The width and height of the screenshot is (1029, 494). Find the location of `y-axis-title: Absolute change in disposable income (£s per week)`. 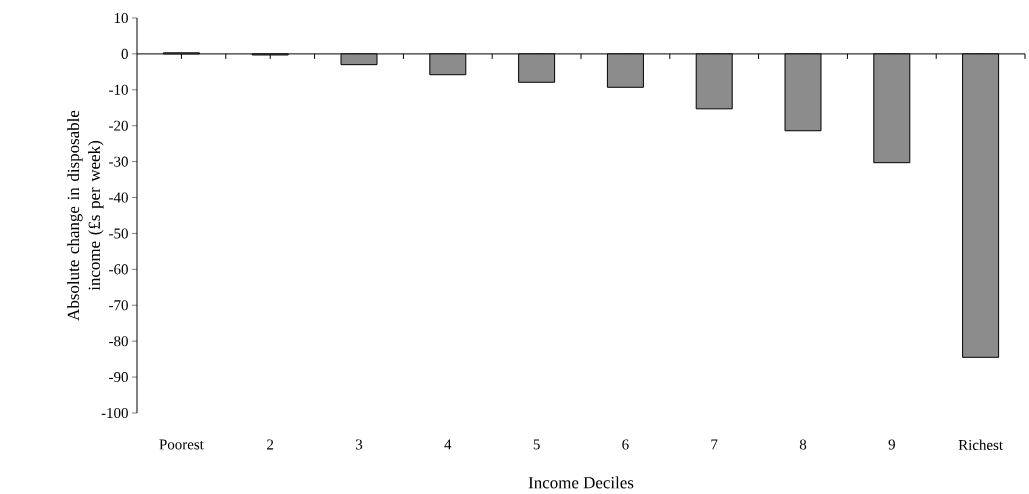

y-axis-title: Absolute change in disposable income (£s per week) is located at coordinates (85, 215).